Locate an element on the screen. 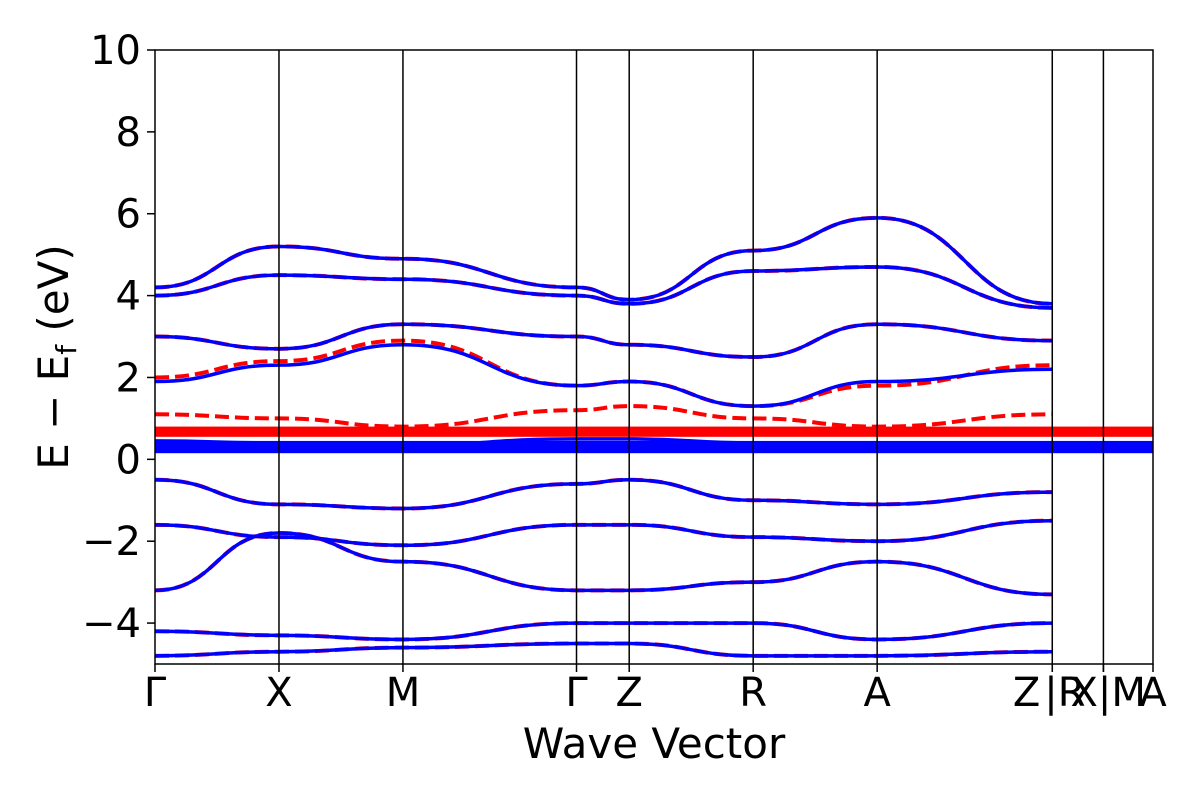 This screenshot has width=1200, height=800. y-tick-label: −4 is located at coordinates (111, 624).